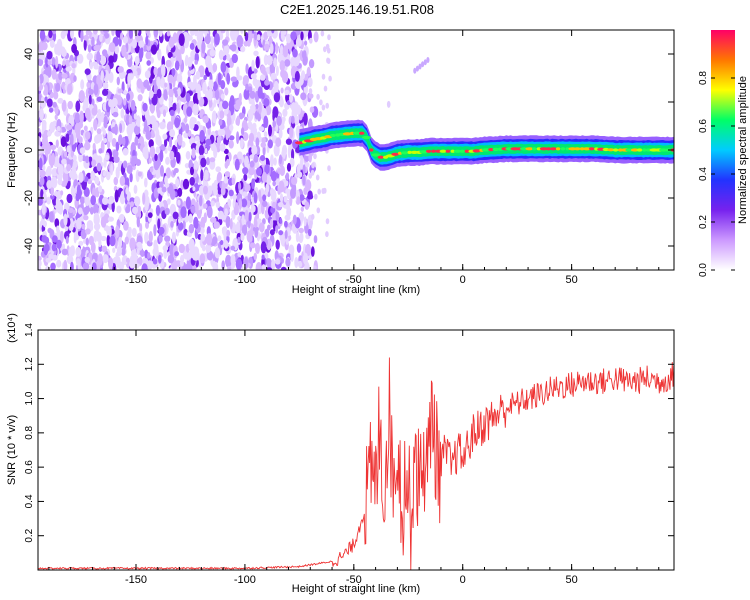 This screenshot has width=750, height=600. I want to click on colorbar-tick-label: 0.6, so click(703, 126).